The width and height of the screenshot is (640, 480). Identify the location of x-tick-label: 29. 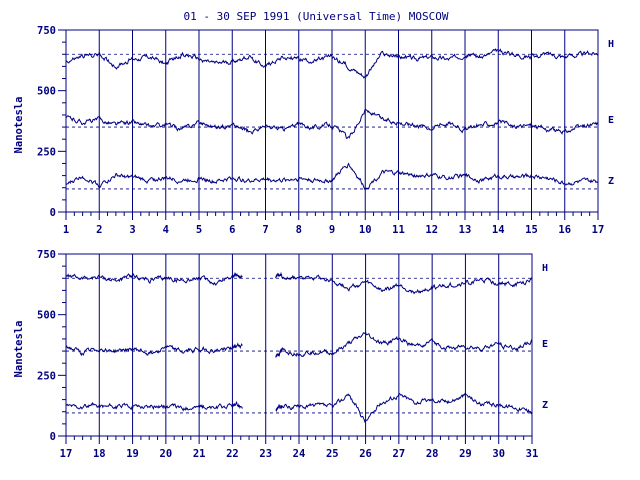
(465, 454).